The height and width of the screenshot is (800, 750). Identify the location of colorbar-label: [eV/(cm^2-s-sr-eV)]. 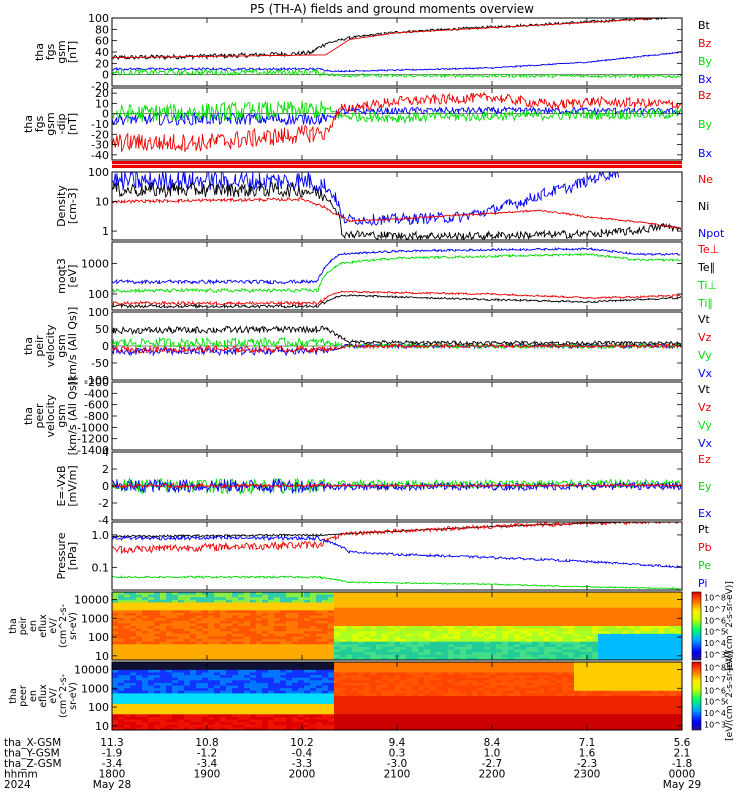
(730, 626).